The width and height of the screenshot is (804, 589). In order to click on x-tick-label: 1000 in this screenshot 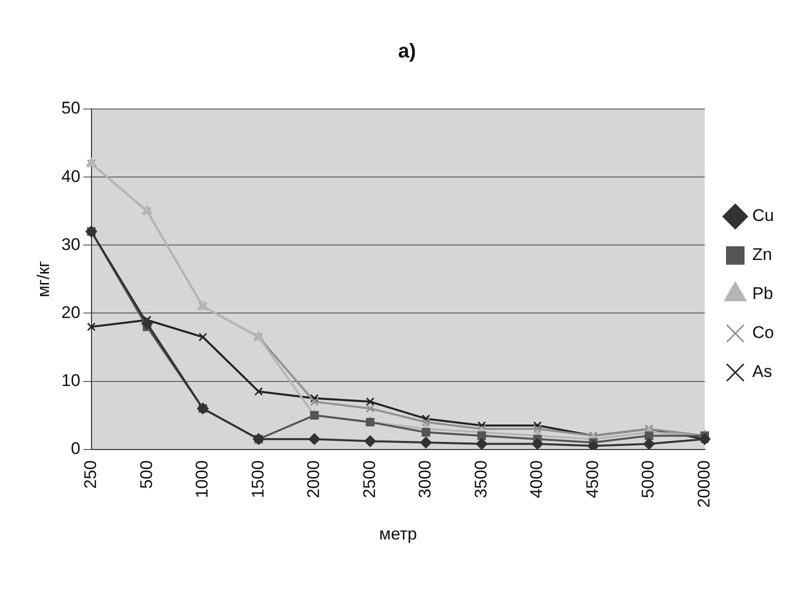, I will do `click(202, 479)`.